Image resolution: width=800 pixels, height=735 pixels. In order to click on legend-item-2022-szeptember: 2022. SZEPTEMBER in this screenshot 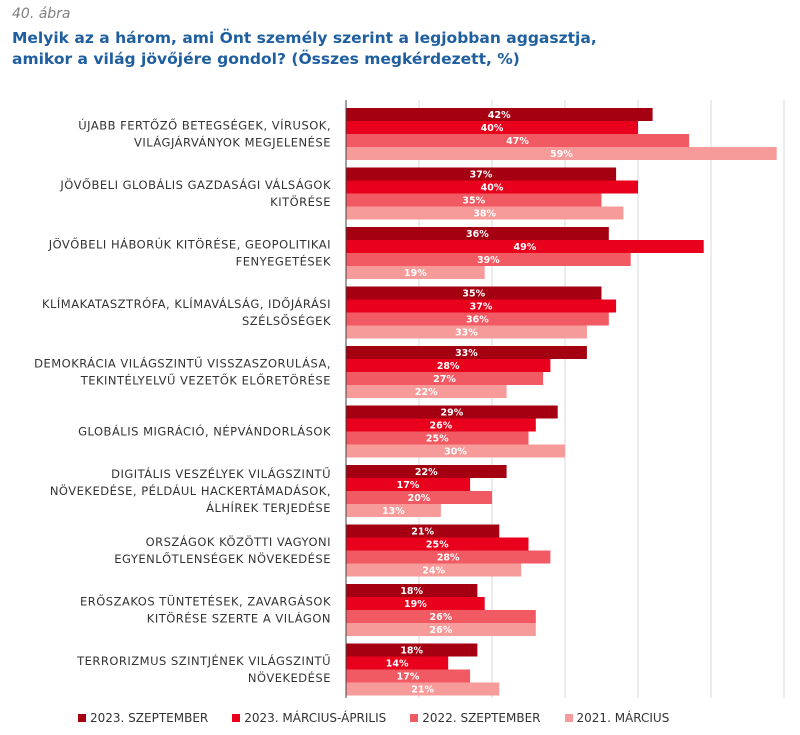, I will do `click(475, 718)`.